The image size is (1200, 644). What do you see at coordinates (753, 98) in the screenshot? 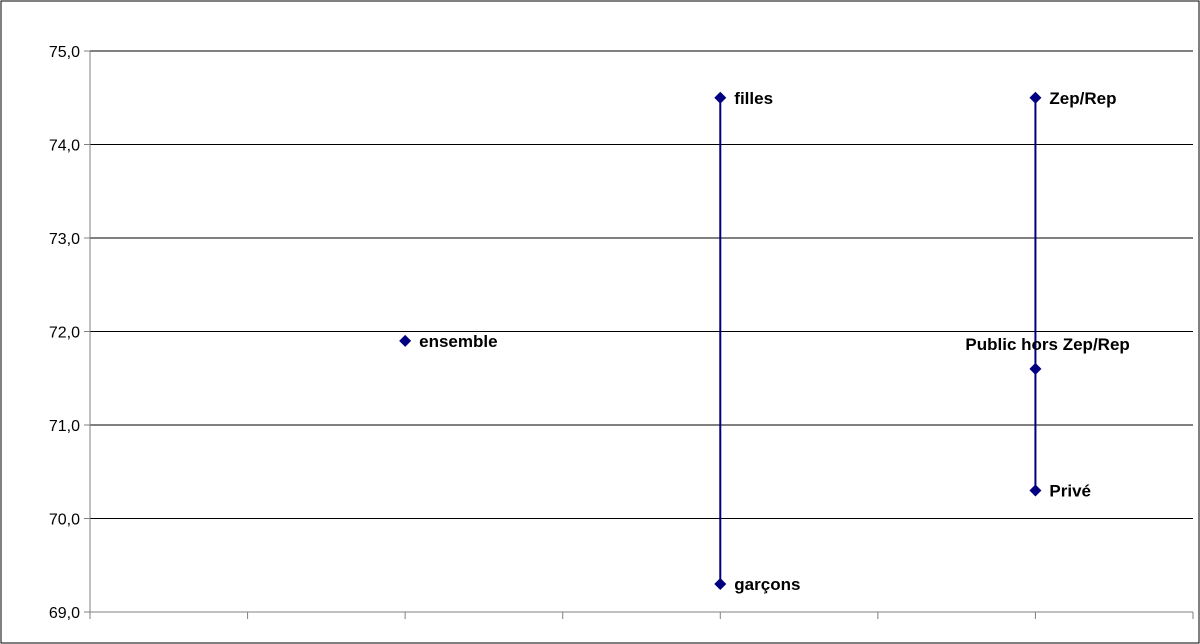
I see `data-point-label: filles` at bounding box center [753, 98].